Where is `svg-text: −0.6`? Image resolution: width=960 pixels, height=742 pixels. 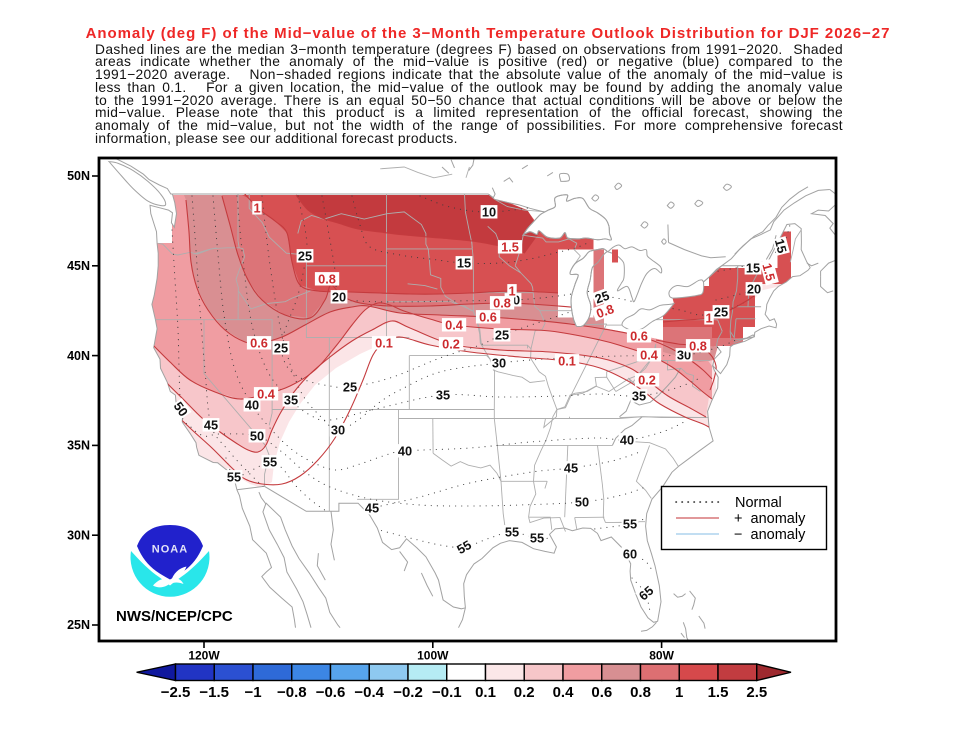
svg-text: −0.6 is located at coordinates (331, 692).